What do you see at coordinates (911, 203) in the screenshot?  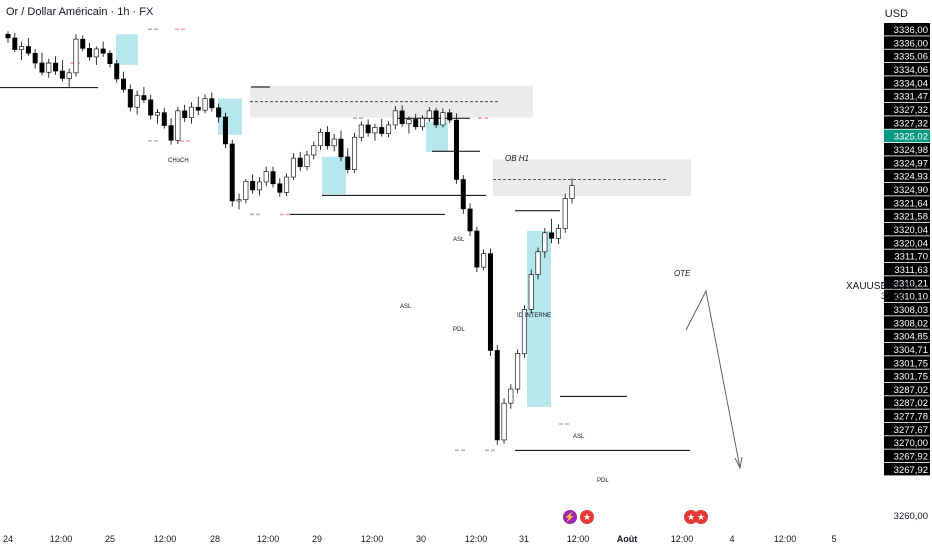 I see `price-tick-label: 3321,64` at bounding box center [911, 203].